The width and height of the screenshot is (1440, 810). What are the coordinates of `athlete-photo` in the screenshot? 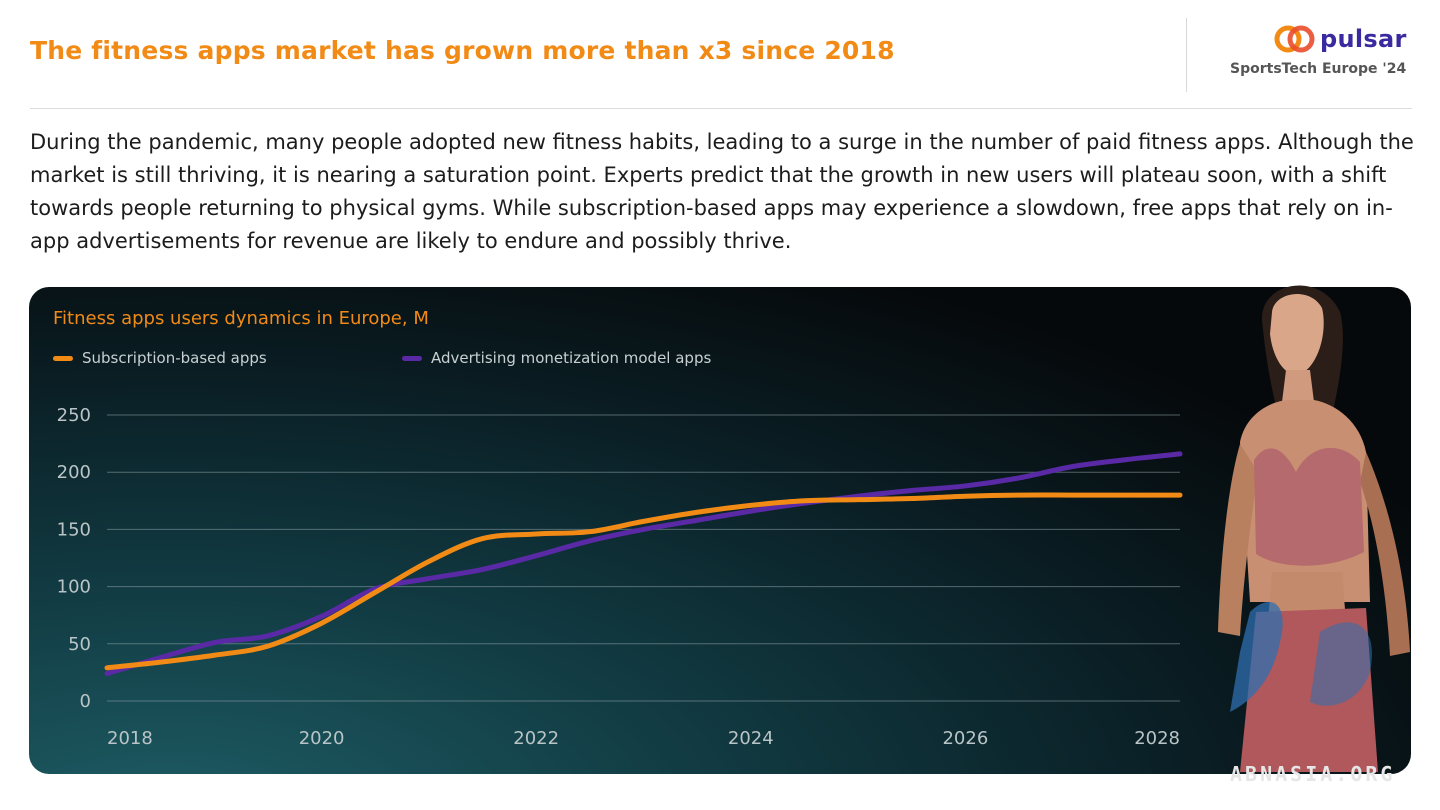 It's located at (1315, 524).